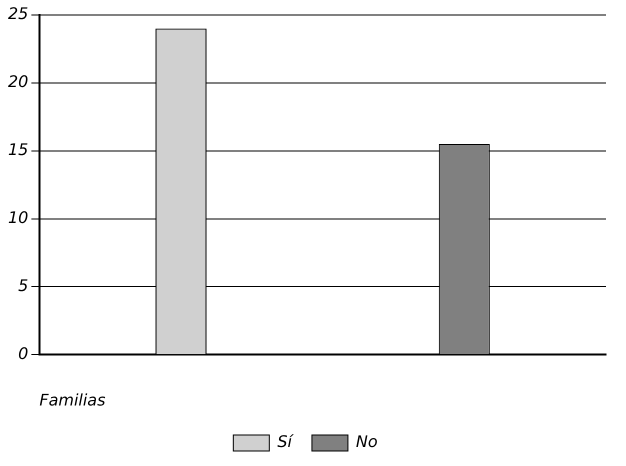  What do you see at coordinates (23, 285) in the screenshot?
I see `y-tick-label: 5` at bounding box center [23, 285].